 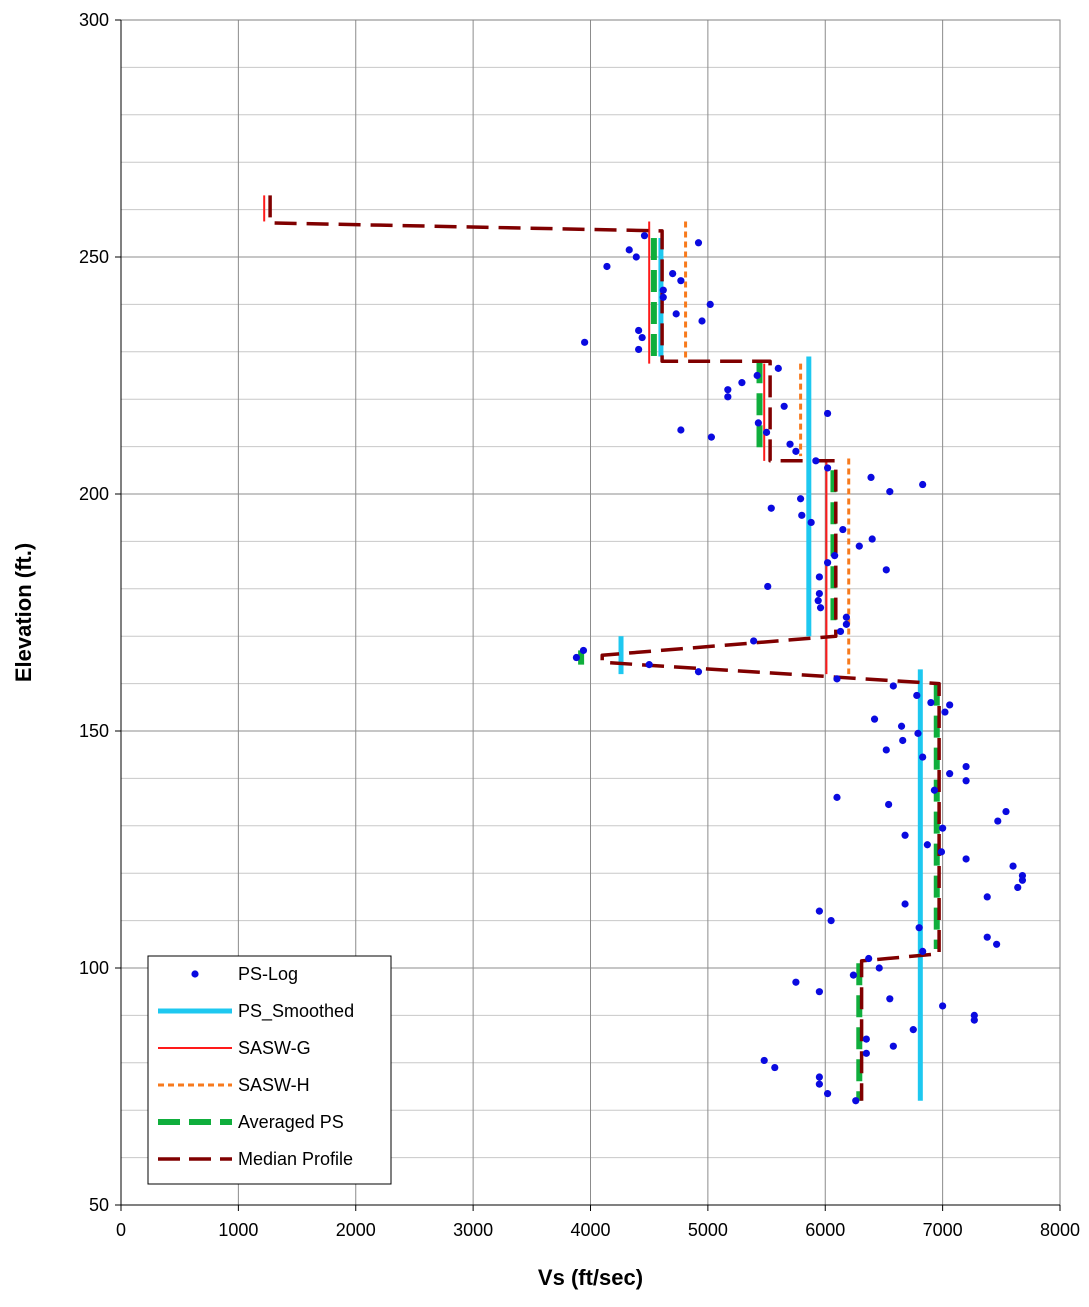 What do you see at coordinates (1060, 1230) in the screenshot?
I see `x-tick-label: 8000` at bounding box center [1060, 1230].